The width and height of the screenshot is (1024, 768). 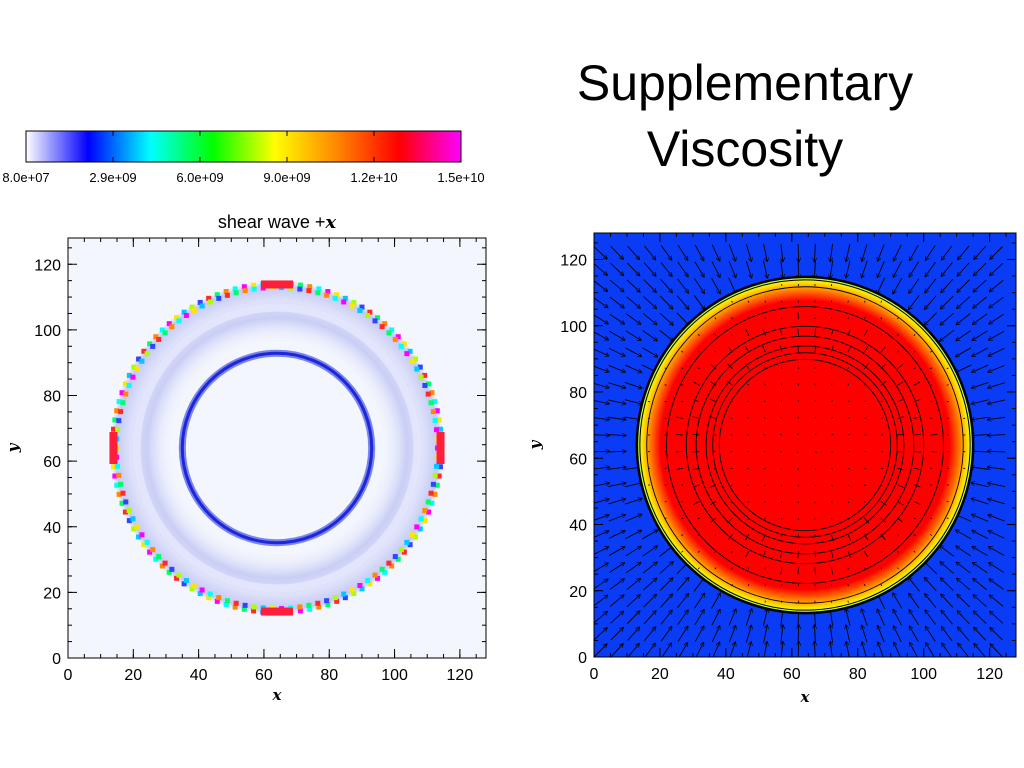 What do you see at coordinates (13, 447) in the screenshot?
I see `left-plot-ylabel: y` at bounding box center [13, 447].